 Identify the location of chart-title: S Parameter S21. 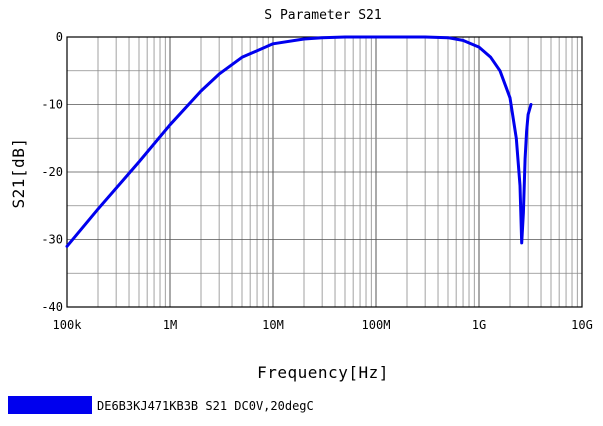
(322, 15).